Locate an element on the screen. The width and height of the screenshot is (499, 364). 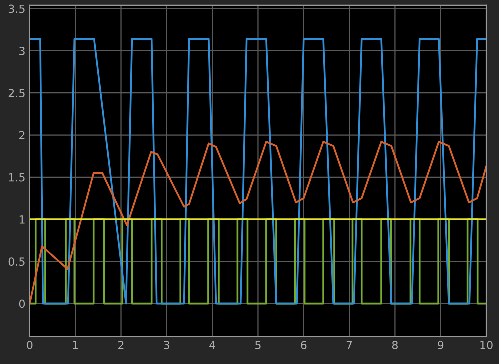
x-tick-label: 2 is located at coordinates (121, 345).